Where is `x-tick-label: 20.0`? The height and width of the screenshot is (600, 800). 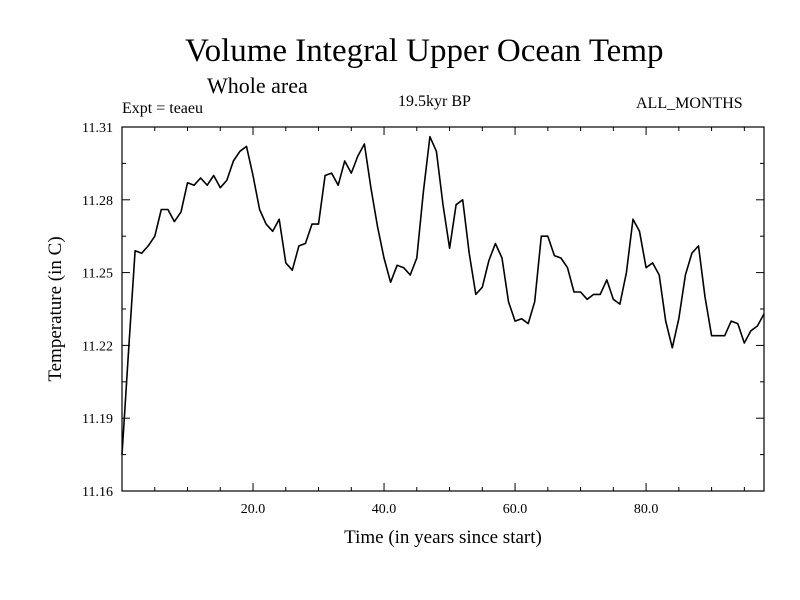 x-tick-label: 20.0 is located at coordinates (253, 509).